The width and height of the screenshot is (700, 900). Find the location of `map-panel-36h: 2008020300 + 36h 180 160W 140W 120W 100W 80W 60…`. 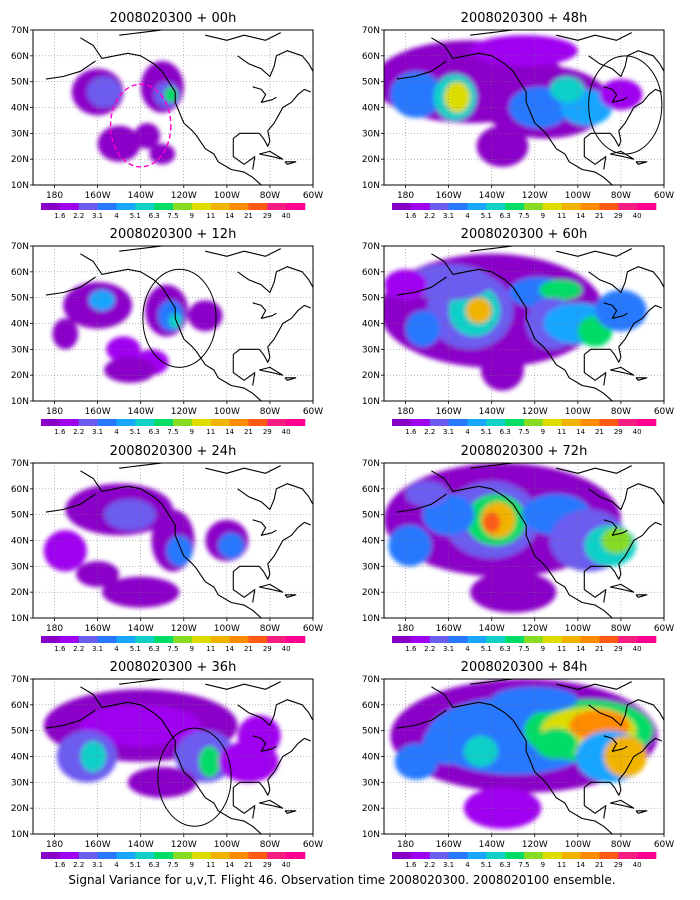

map-panel-36h: 2008020300 + 36h 180 160W 140W 120W 100W 80W 60… is located at coordinates (167, 764).